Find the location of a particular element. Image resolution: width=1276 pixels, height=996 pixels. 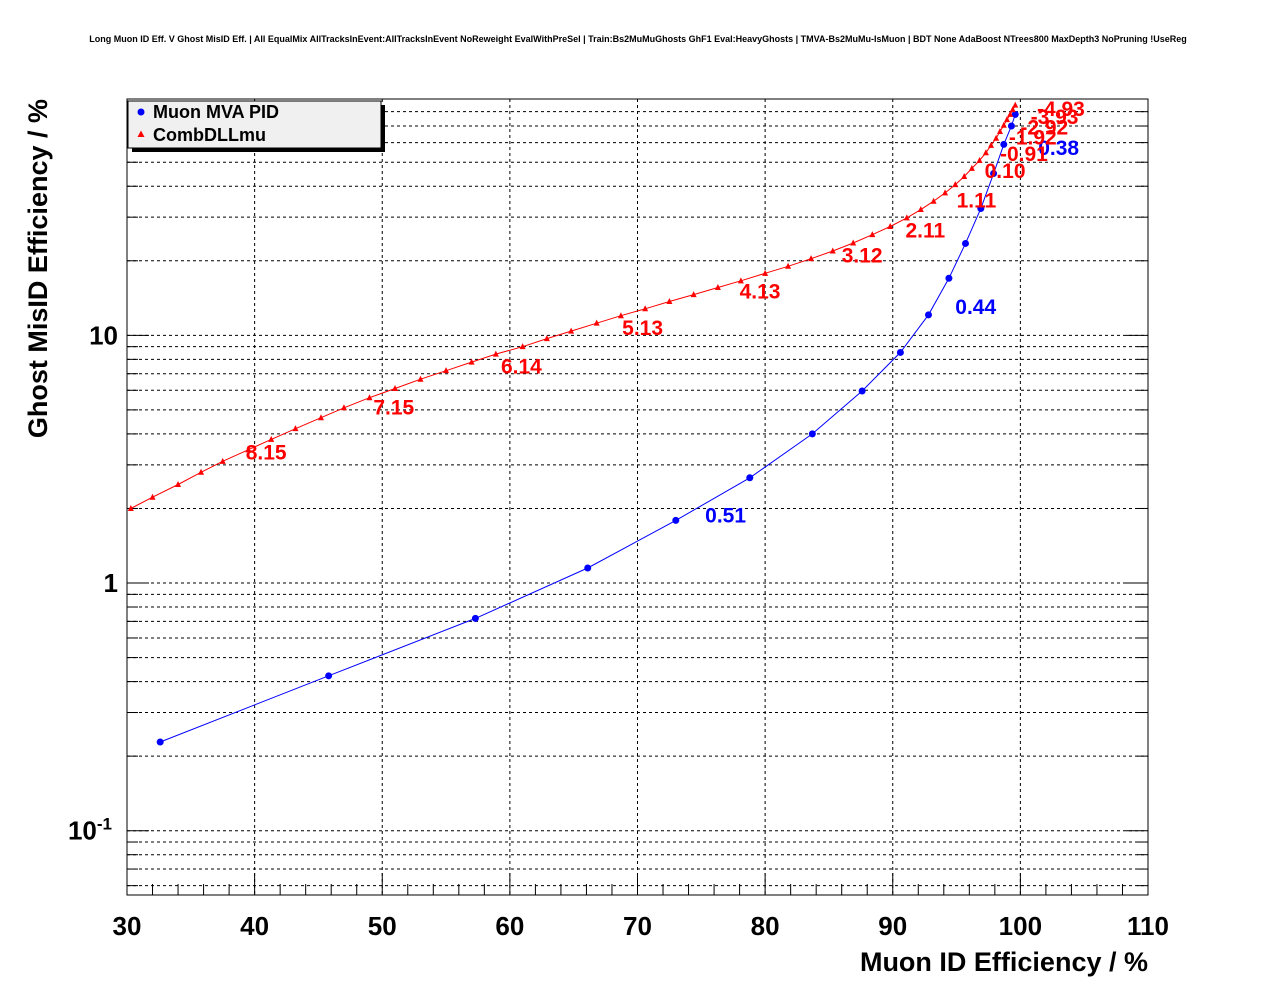

data-label-muon-mva-pid: 0.38 is located at coordinates (1058, 148).